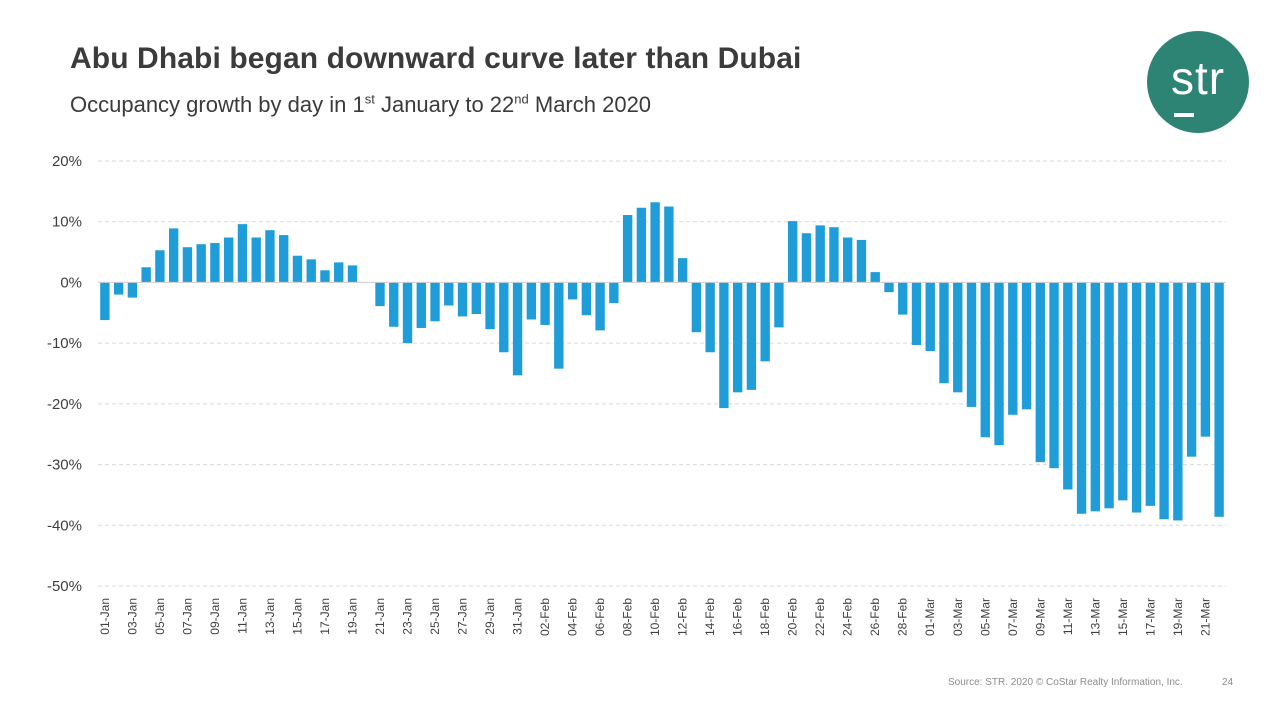 The height and width of the screenshot is (720, 1280). Describe the element at coordinates (793, 252) in the screenshot. I see `bar-20-Feb` at that location.